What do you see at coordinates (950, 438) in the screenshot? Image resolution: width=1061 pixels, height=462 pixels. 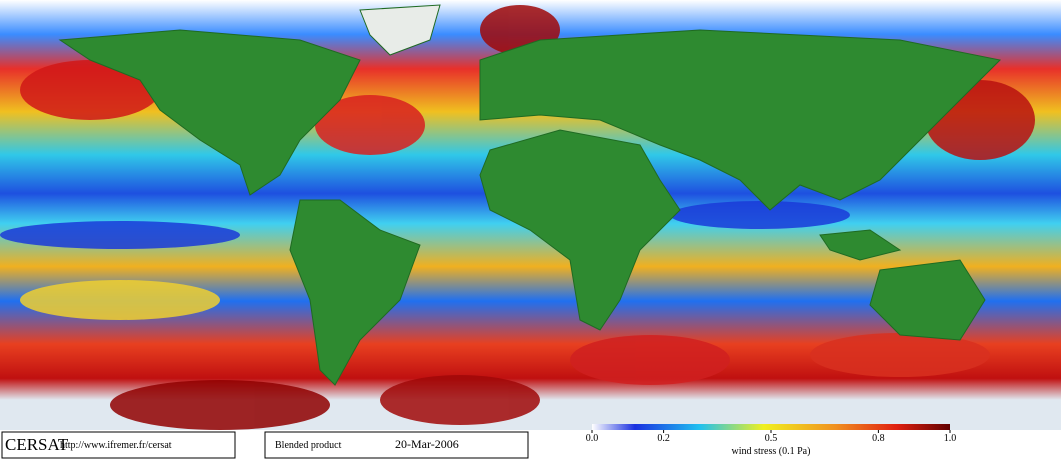 I see `colorbar-tick-label: 1.0` at bounding box center [950, 438].